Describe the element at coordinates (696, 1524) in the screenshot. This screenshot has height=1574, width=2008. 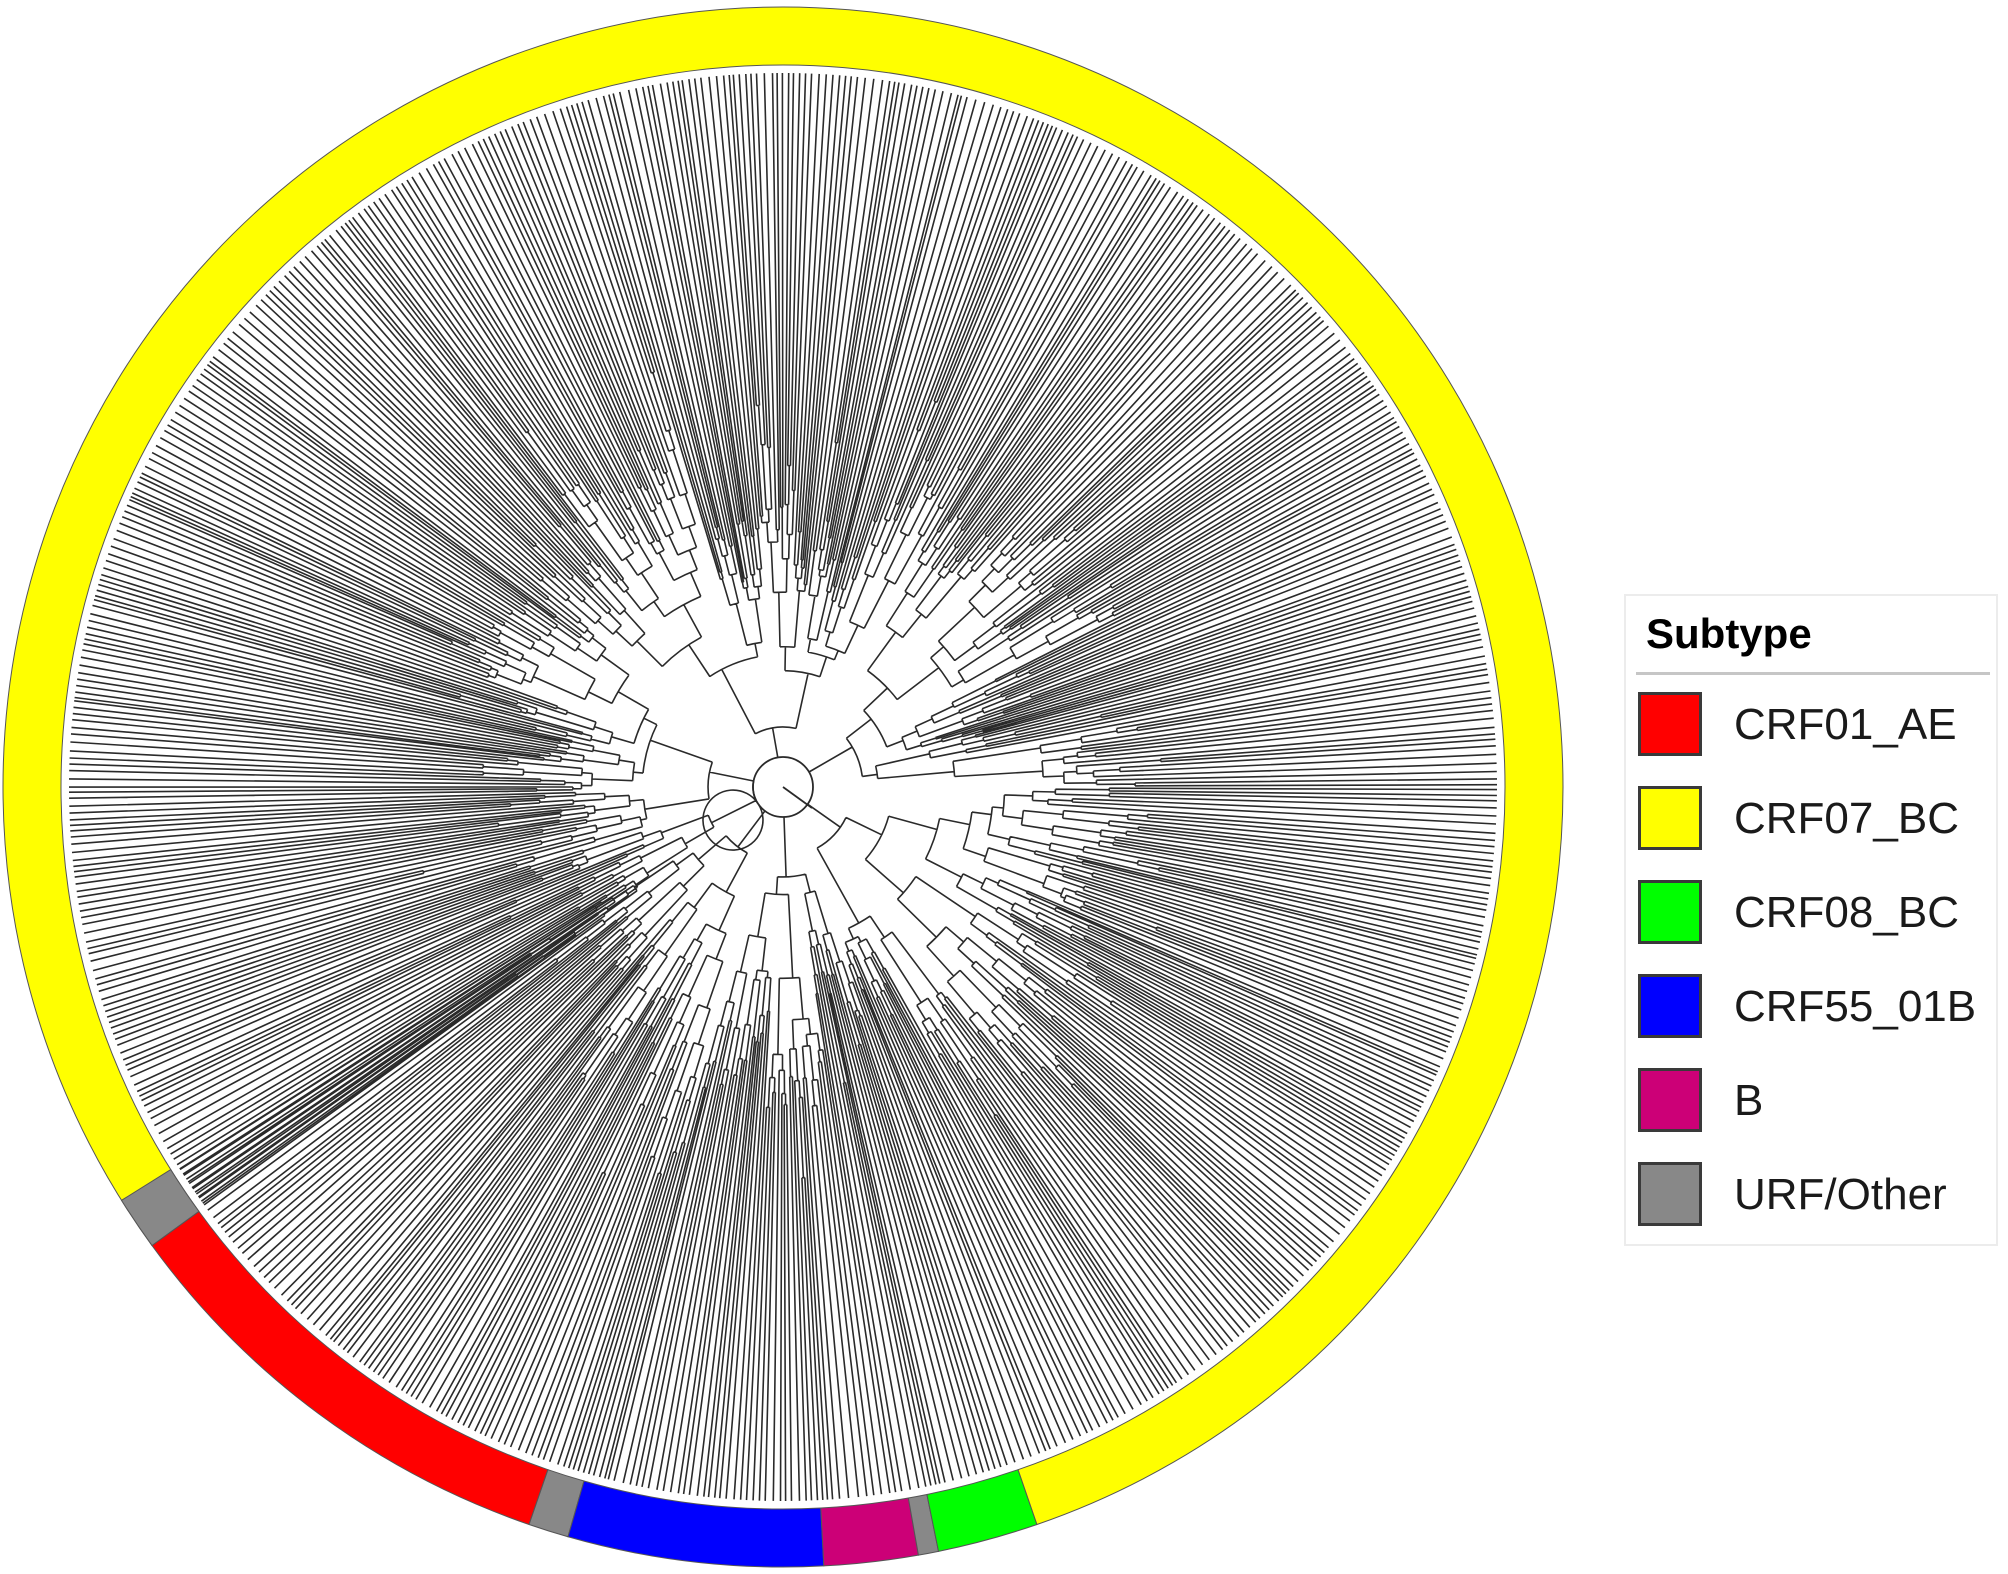
I see `ring-segment-crf55-01b` at that location.